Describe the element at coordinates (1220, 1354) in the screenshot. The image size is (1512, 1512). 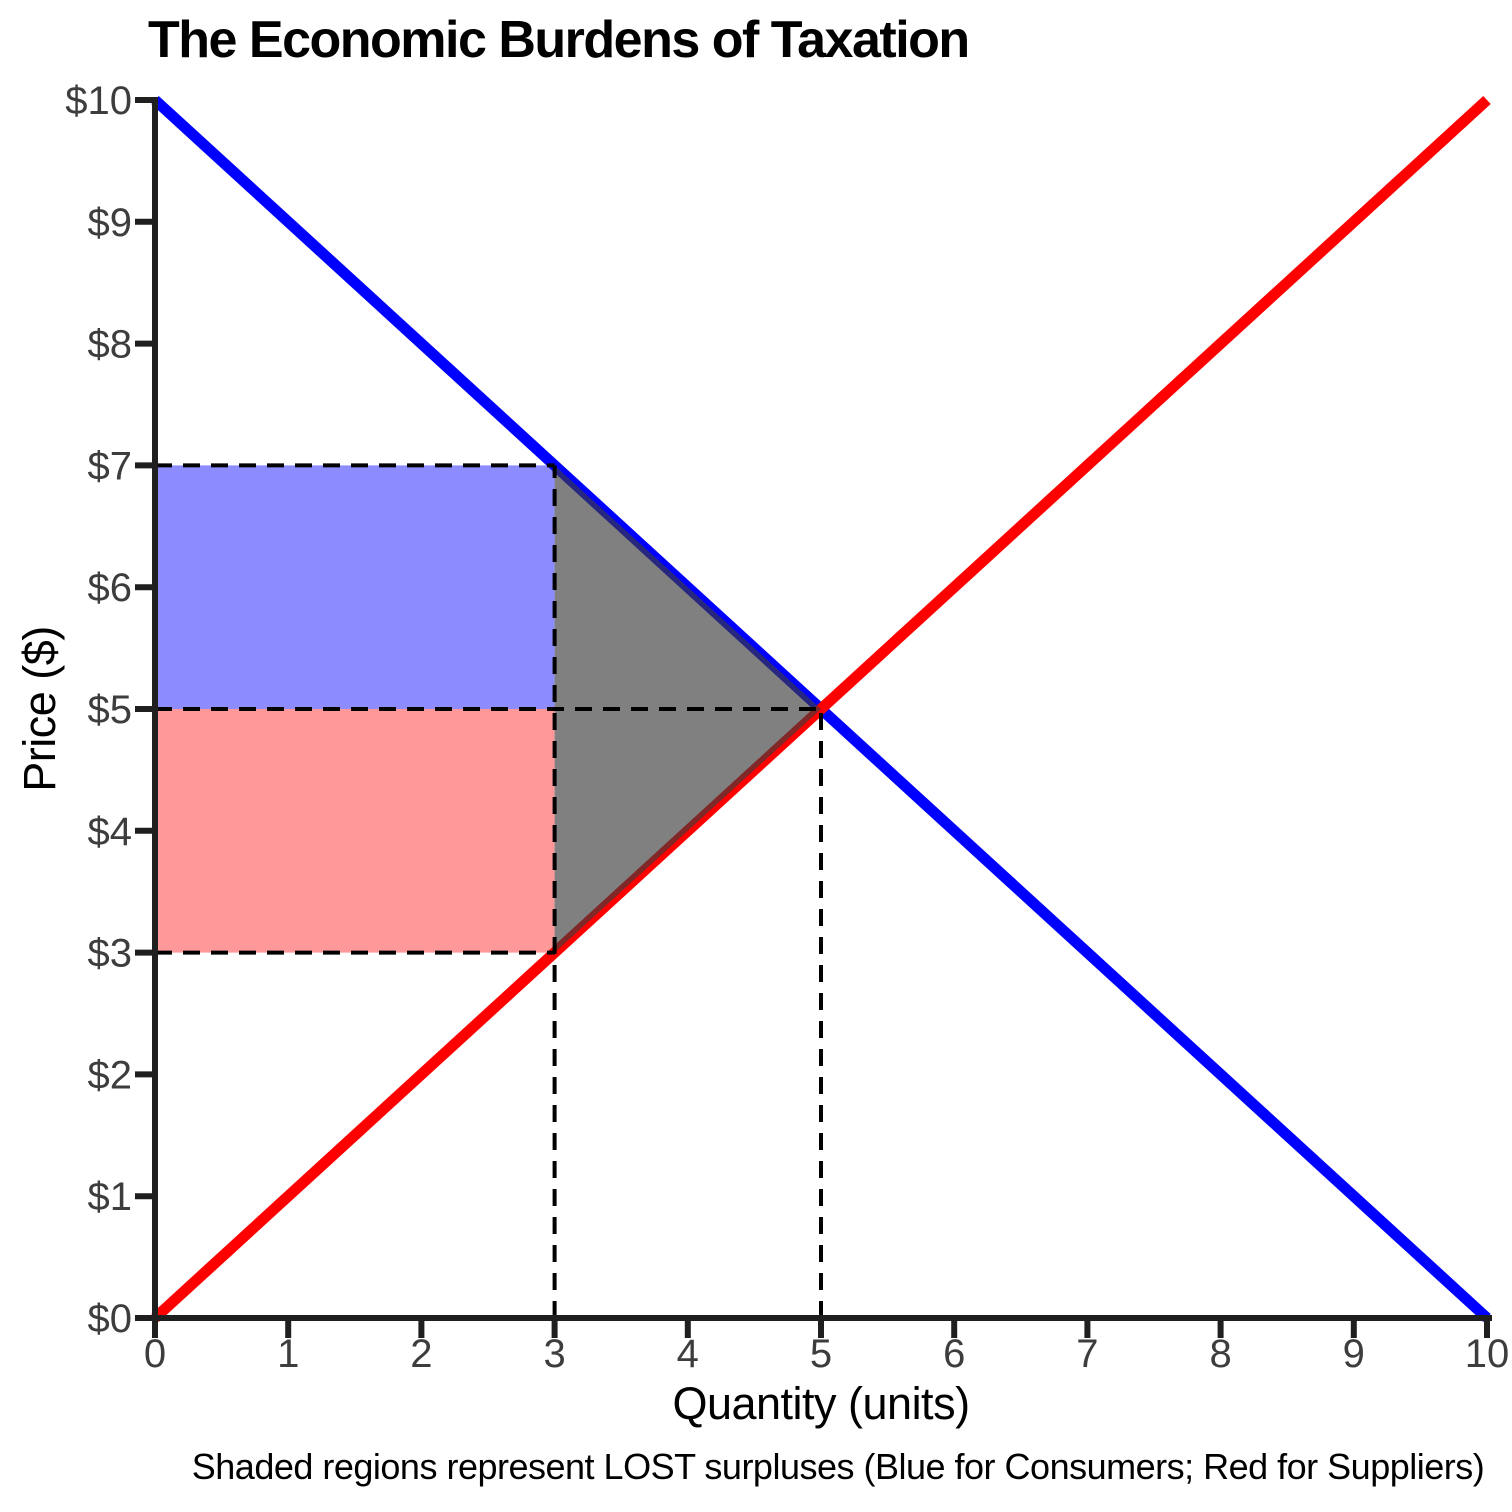
I see `x-tick-label: 8` at that location.